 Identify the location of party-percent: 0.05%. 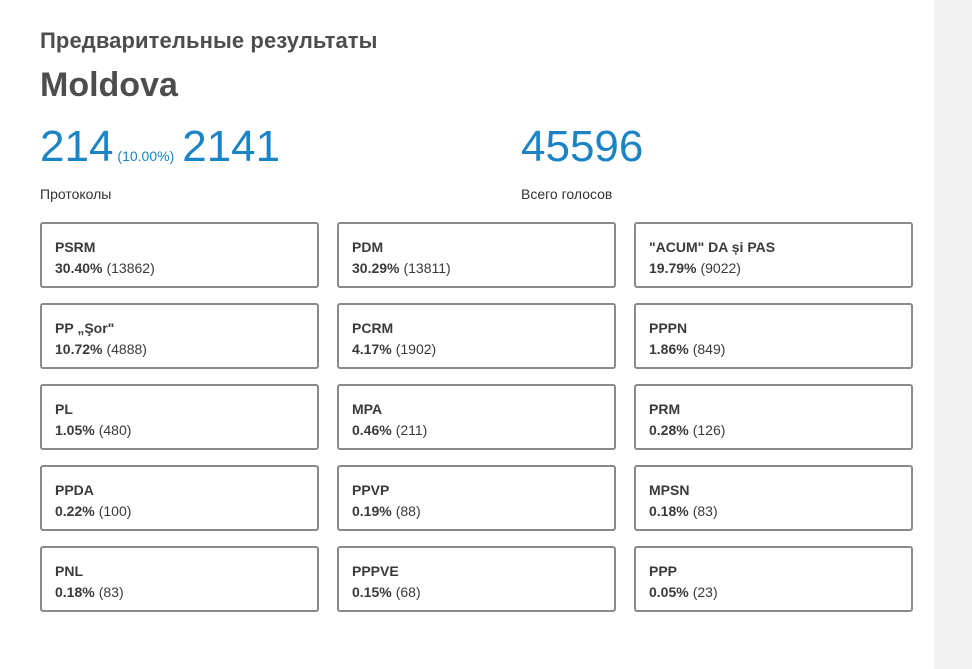
(669, 592).